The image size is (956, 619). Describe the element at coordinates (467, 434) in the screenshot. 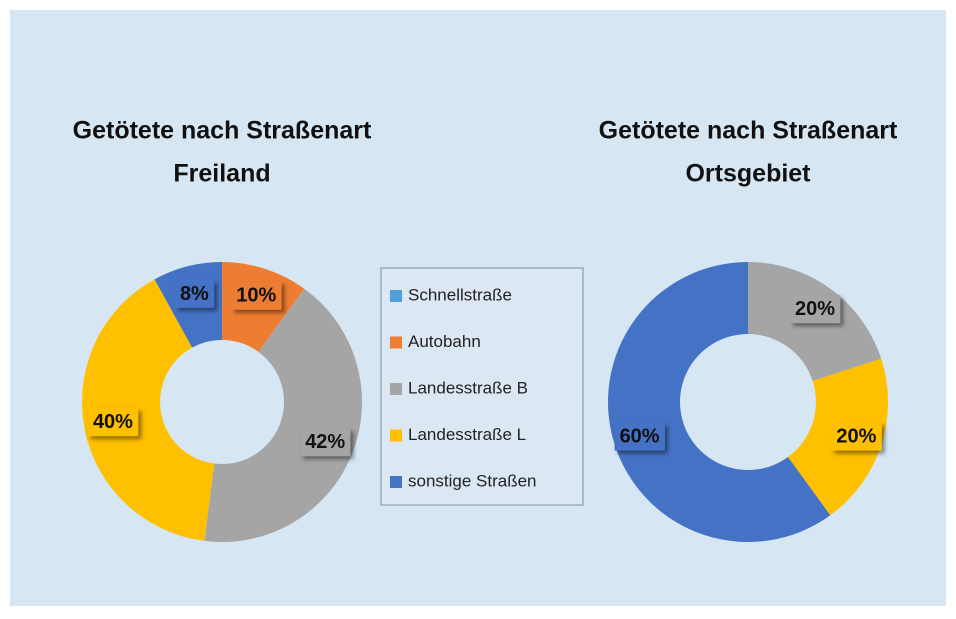

I see `legend-label: Landesstraße L` at that location.